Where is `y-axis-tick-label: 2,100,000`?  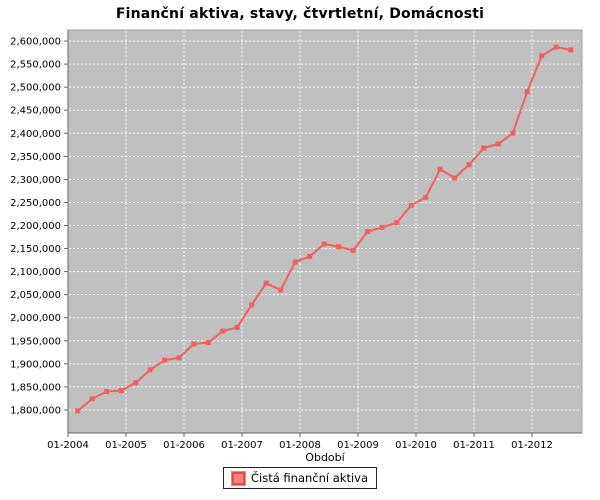 y-axis-tick-label: 2,100,000 is located at coordinates (35, 272).